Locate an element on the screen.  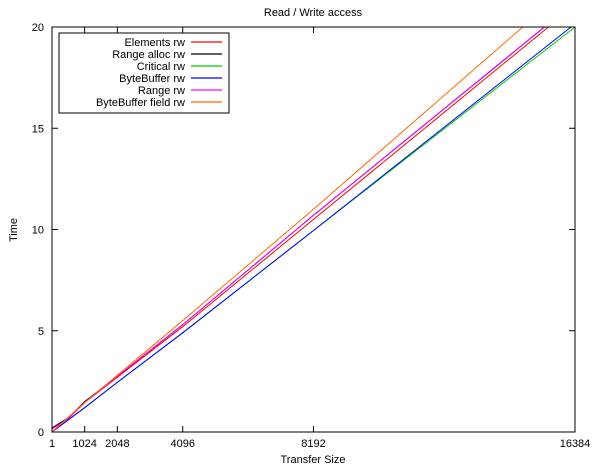
y-axis-label: Time is located at coordinates (14, 230).